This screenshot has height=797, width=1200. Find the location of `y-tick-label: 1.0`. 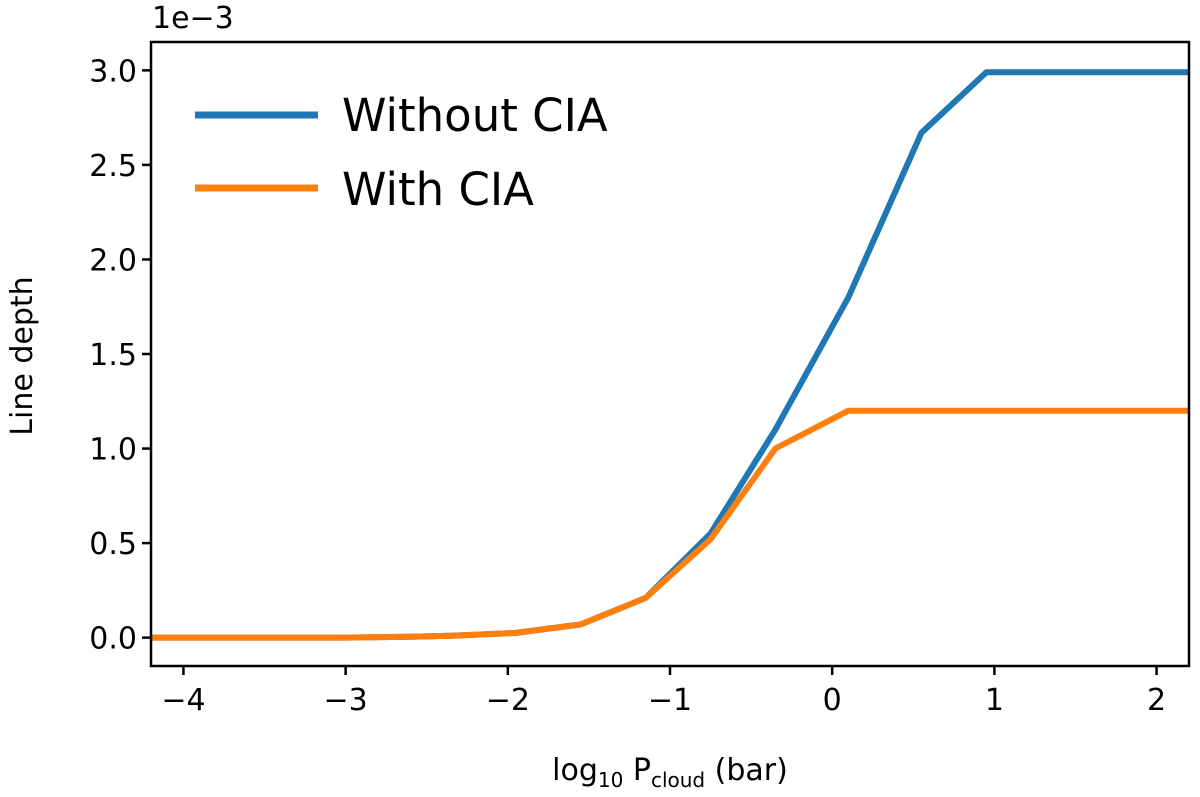

y-tick-label: 1.0 is located at coordinates (113, 450).